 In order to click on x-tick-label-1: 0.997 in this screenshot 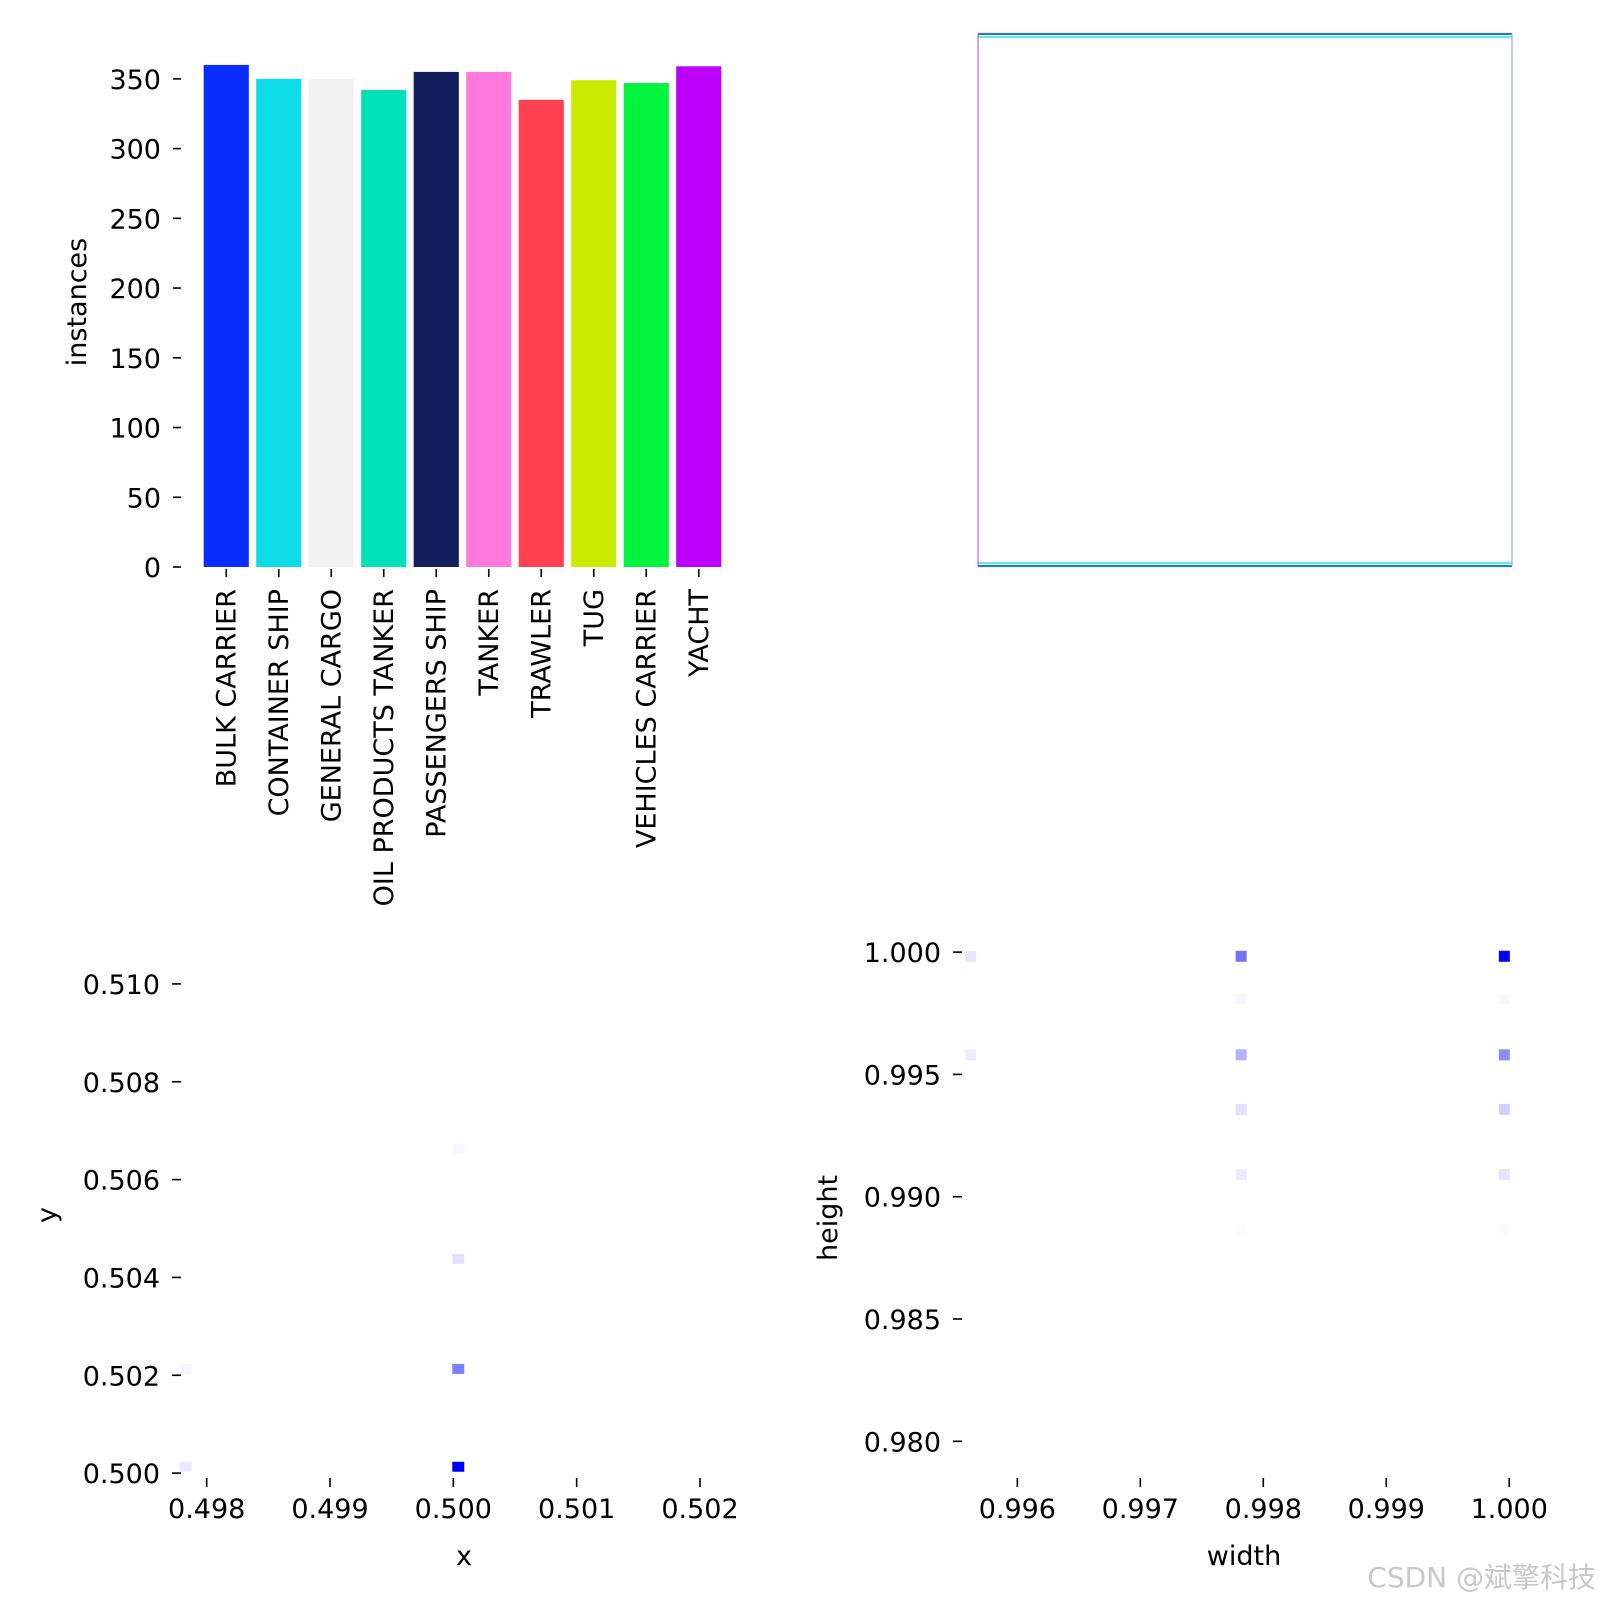, I will do `click(1140, 1509)`.